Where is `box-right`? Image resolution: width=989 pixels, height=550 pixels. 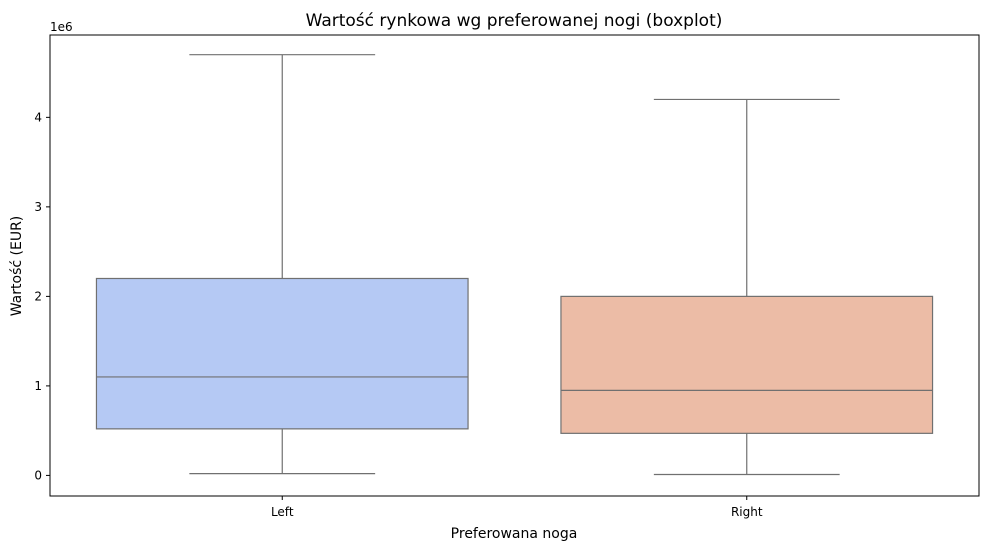 box-right is located at coordinates (747, 364).